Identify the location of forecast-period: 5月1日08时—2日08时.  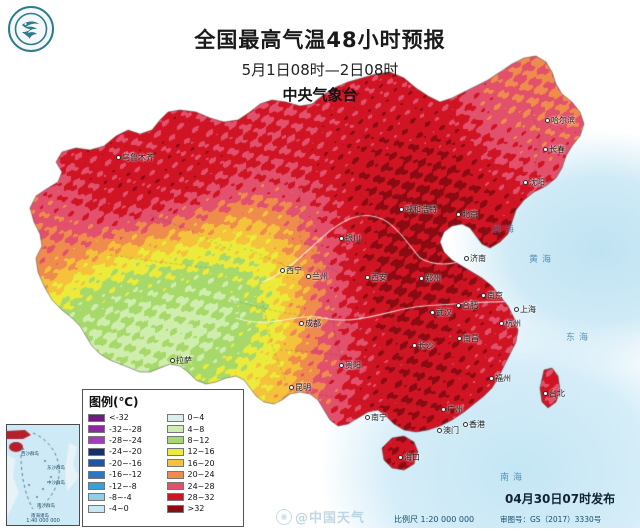
(320, 70).